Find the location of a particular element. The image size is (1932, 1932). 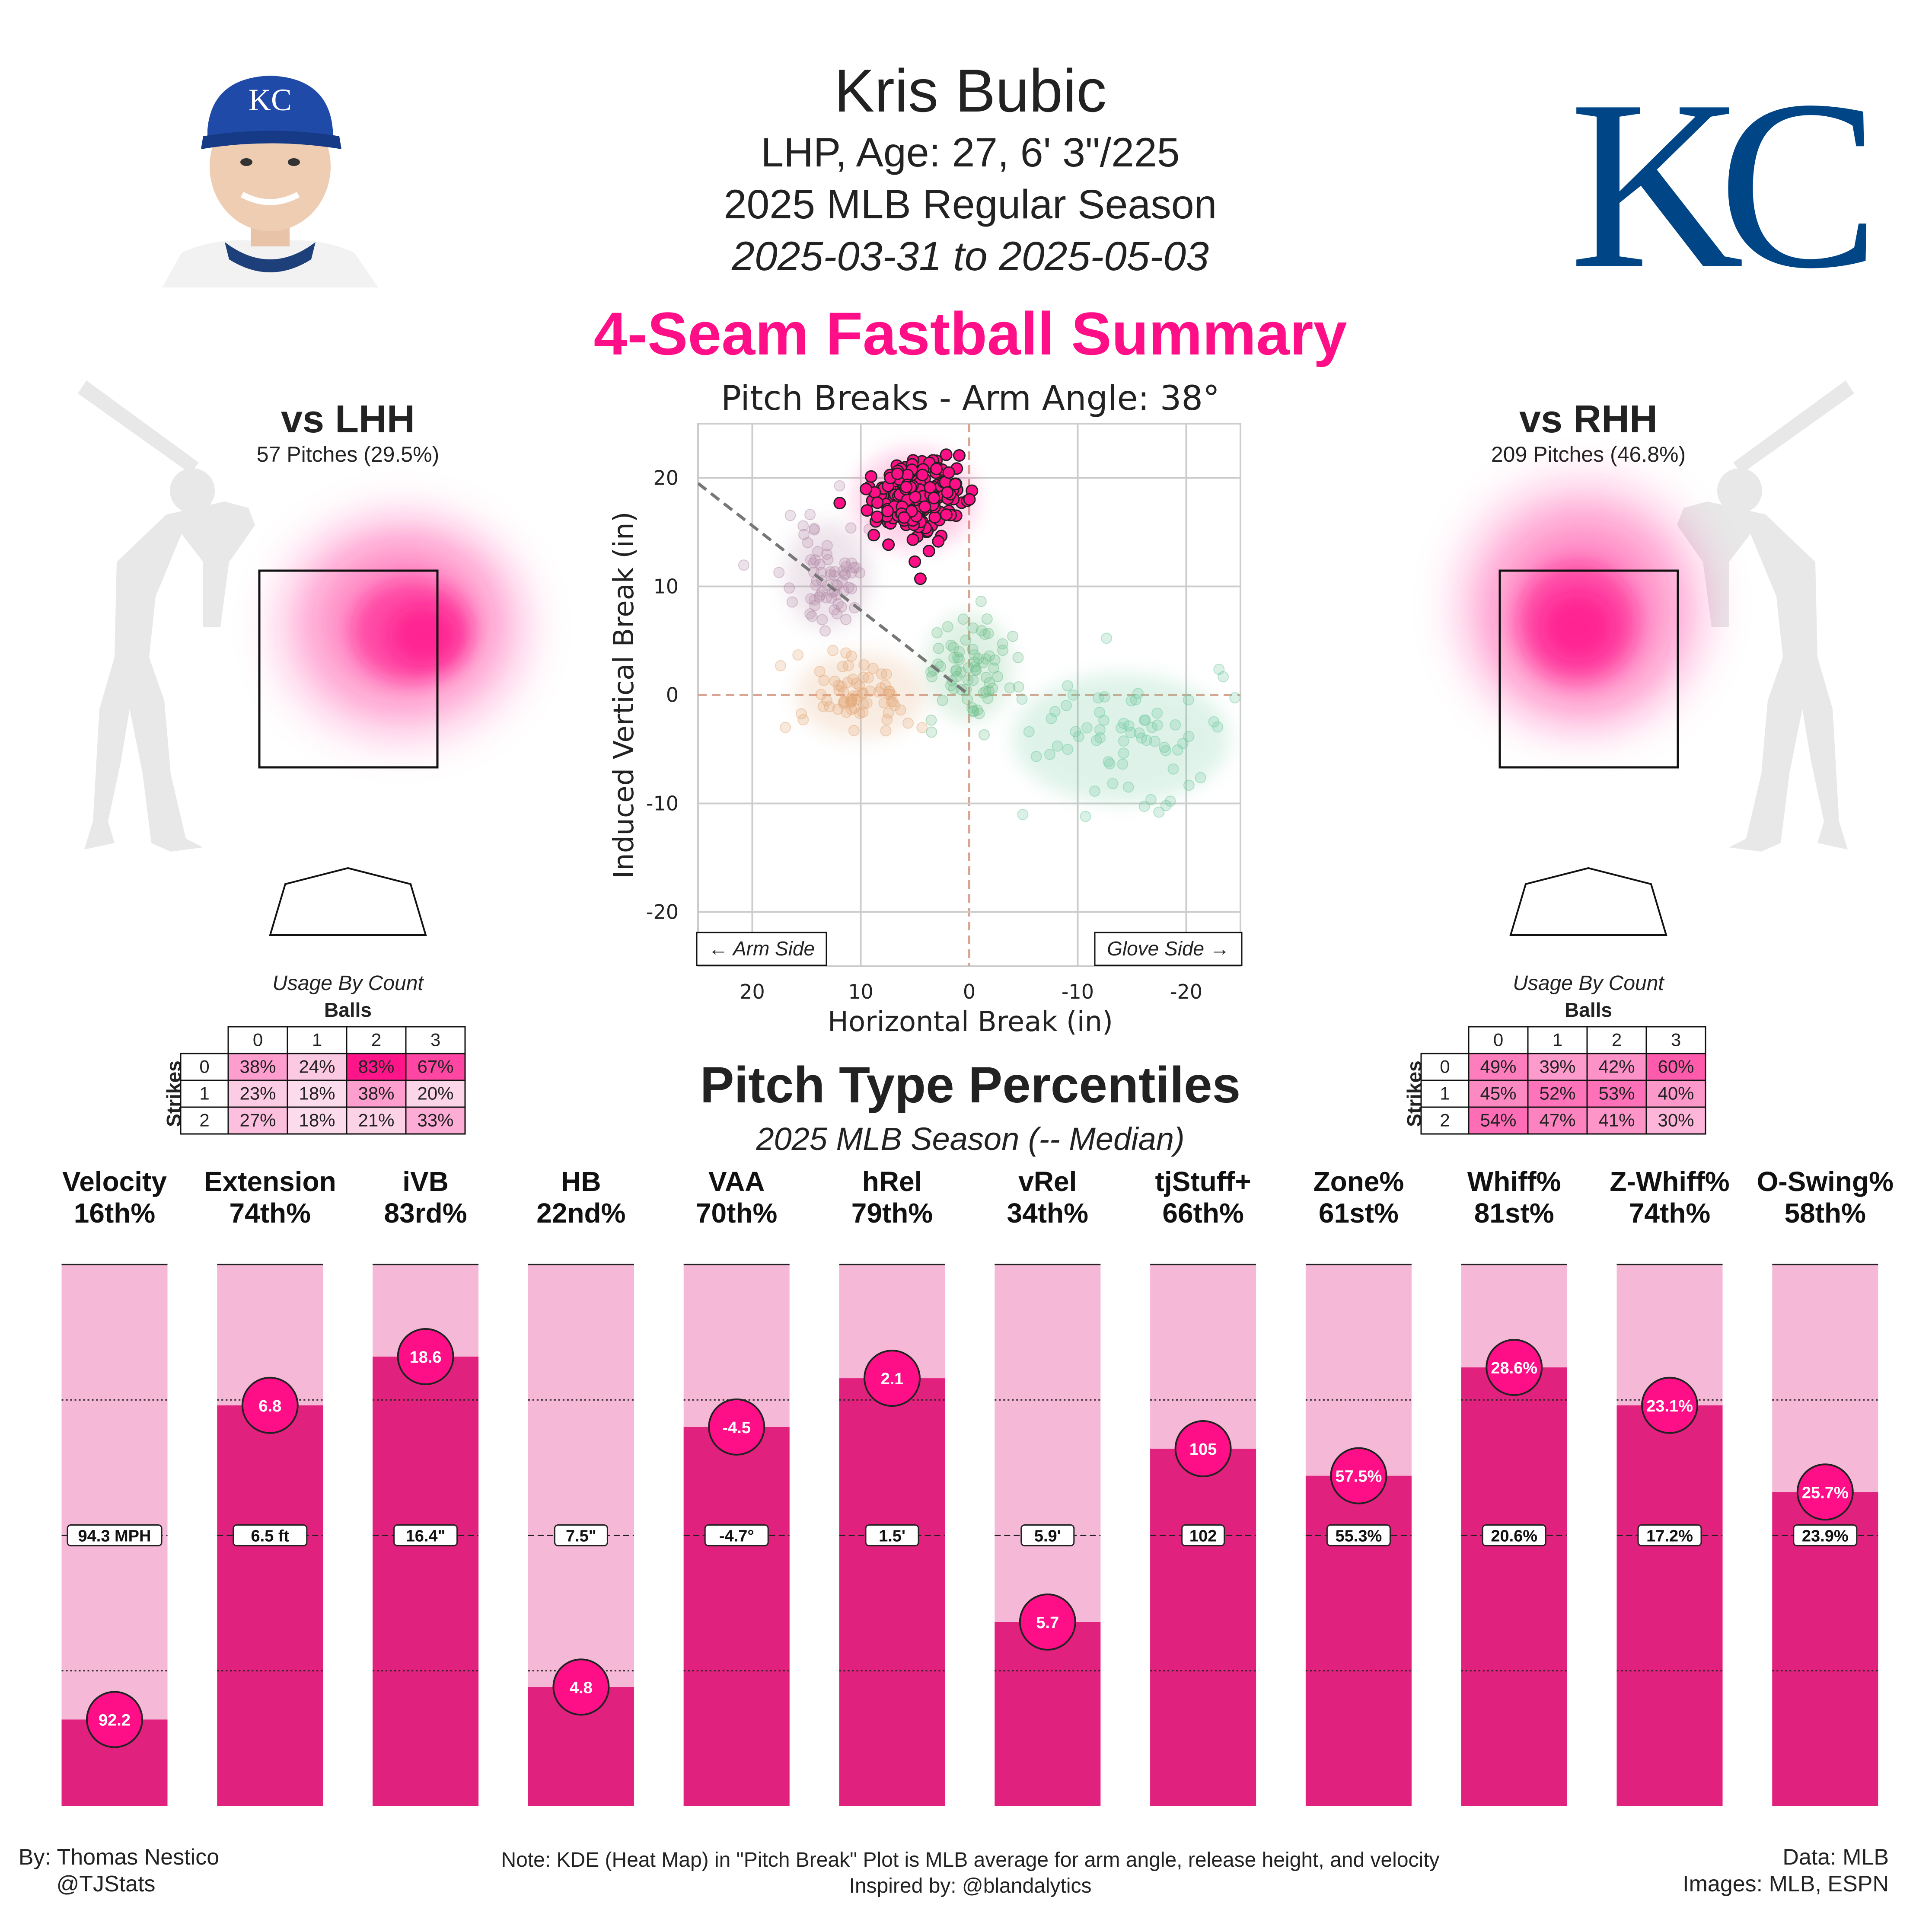

x-tick-label: -10 is located at coordinates (1078, 991).